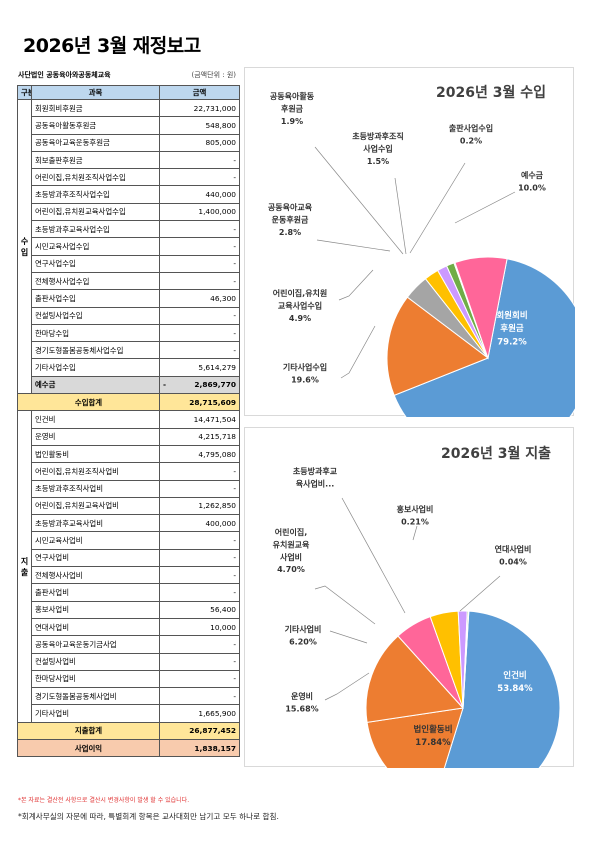 The image size is (598, 844). I want to click on income-total-row-label: 수입합계, so click(88, 402).